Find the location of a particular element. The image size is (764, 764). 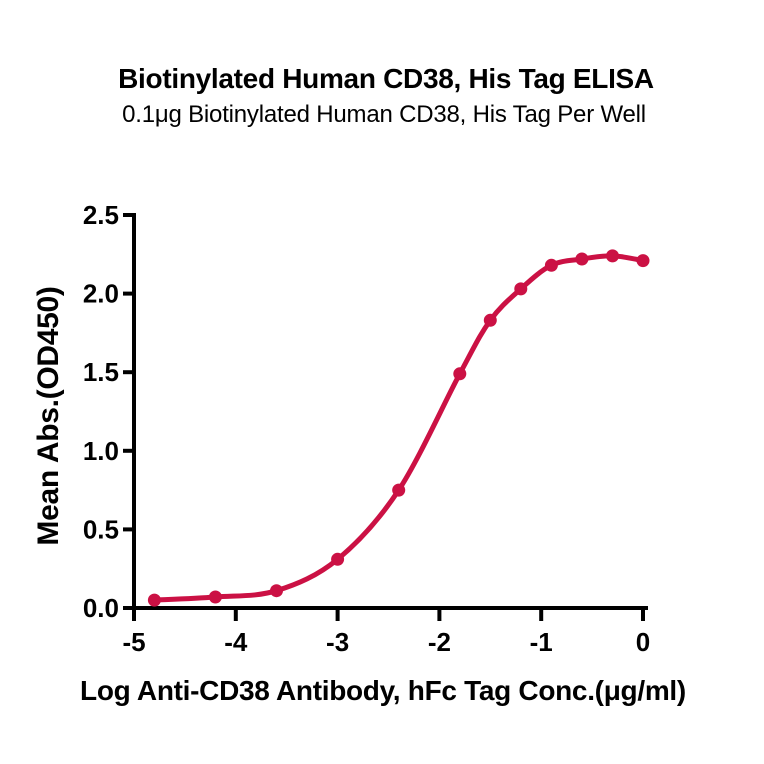

y-tick-label: 1.0 is located at coordinates (101, 451).